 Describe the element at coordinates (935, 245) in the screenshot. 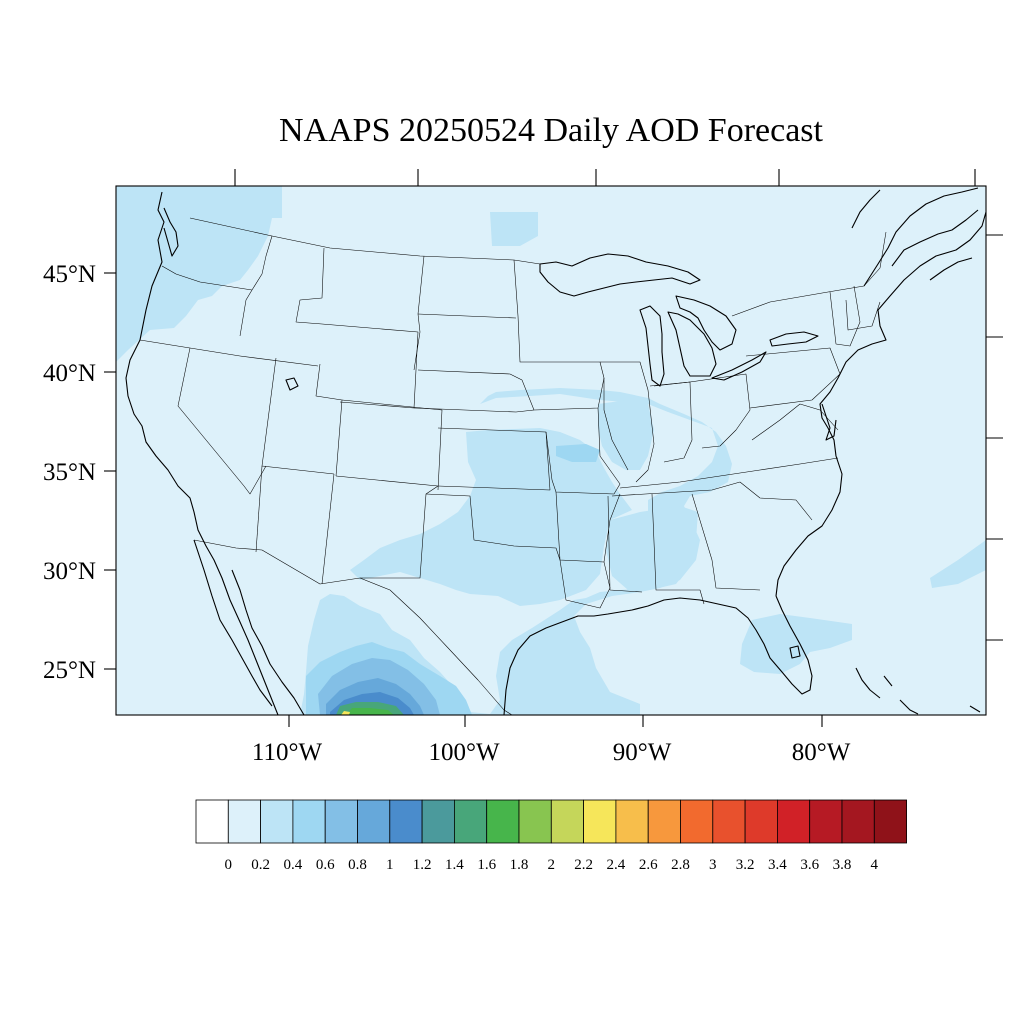

I see `canada-maritimes` at that location.